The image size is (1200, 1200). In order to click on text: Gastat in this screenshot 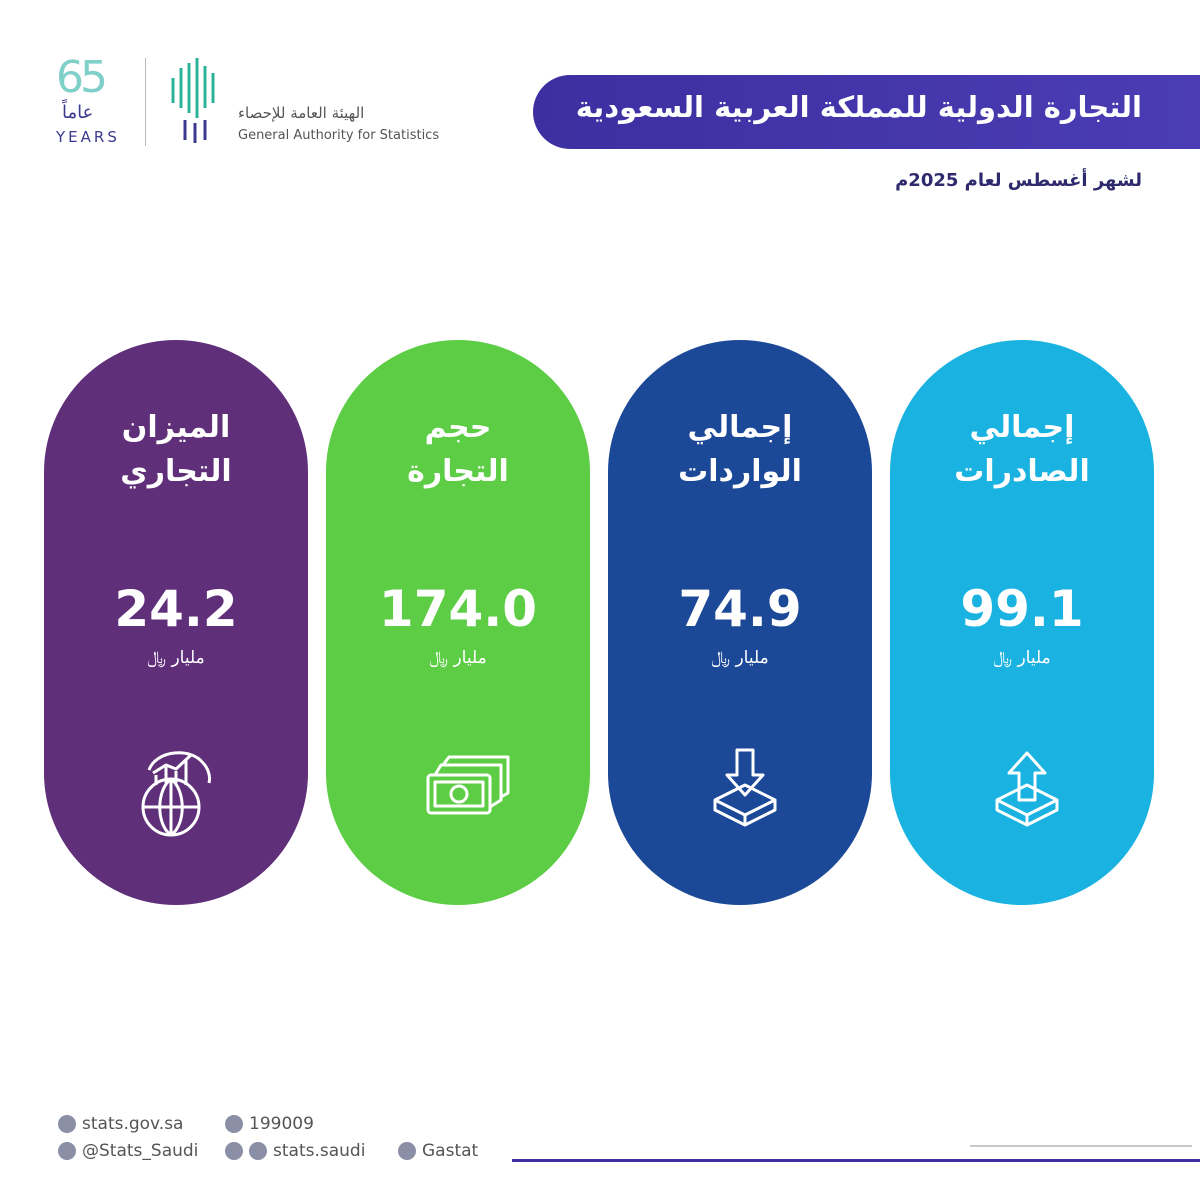, I will do `click(450, 1151)`.